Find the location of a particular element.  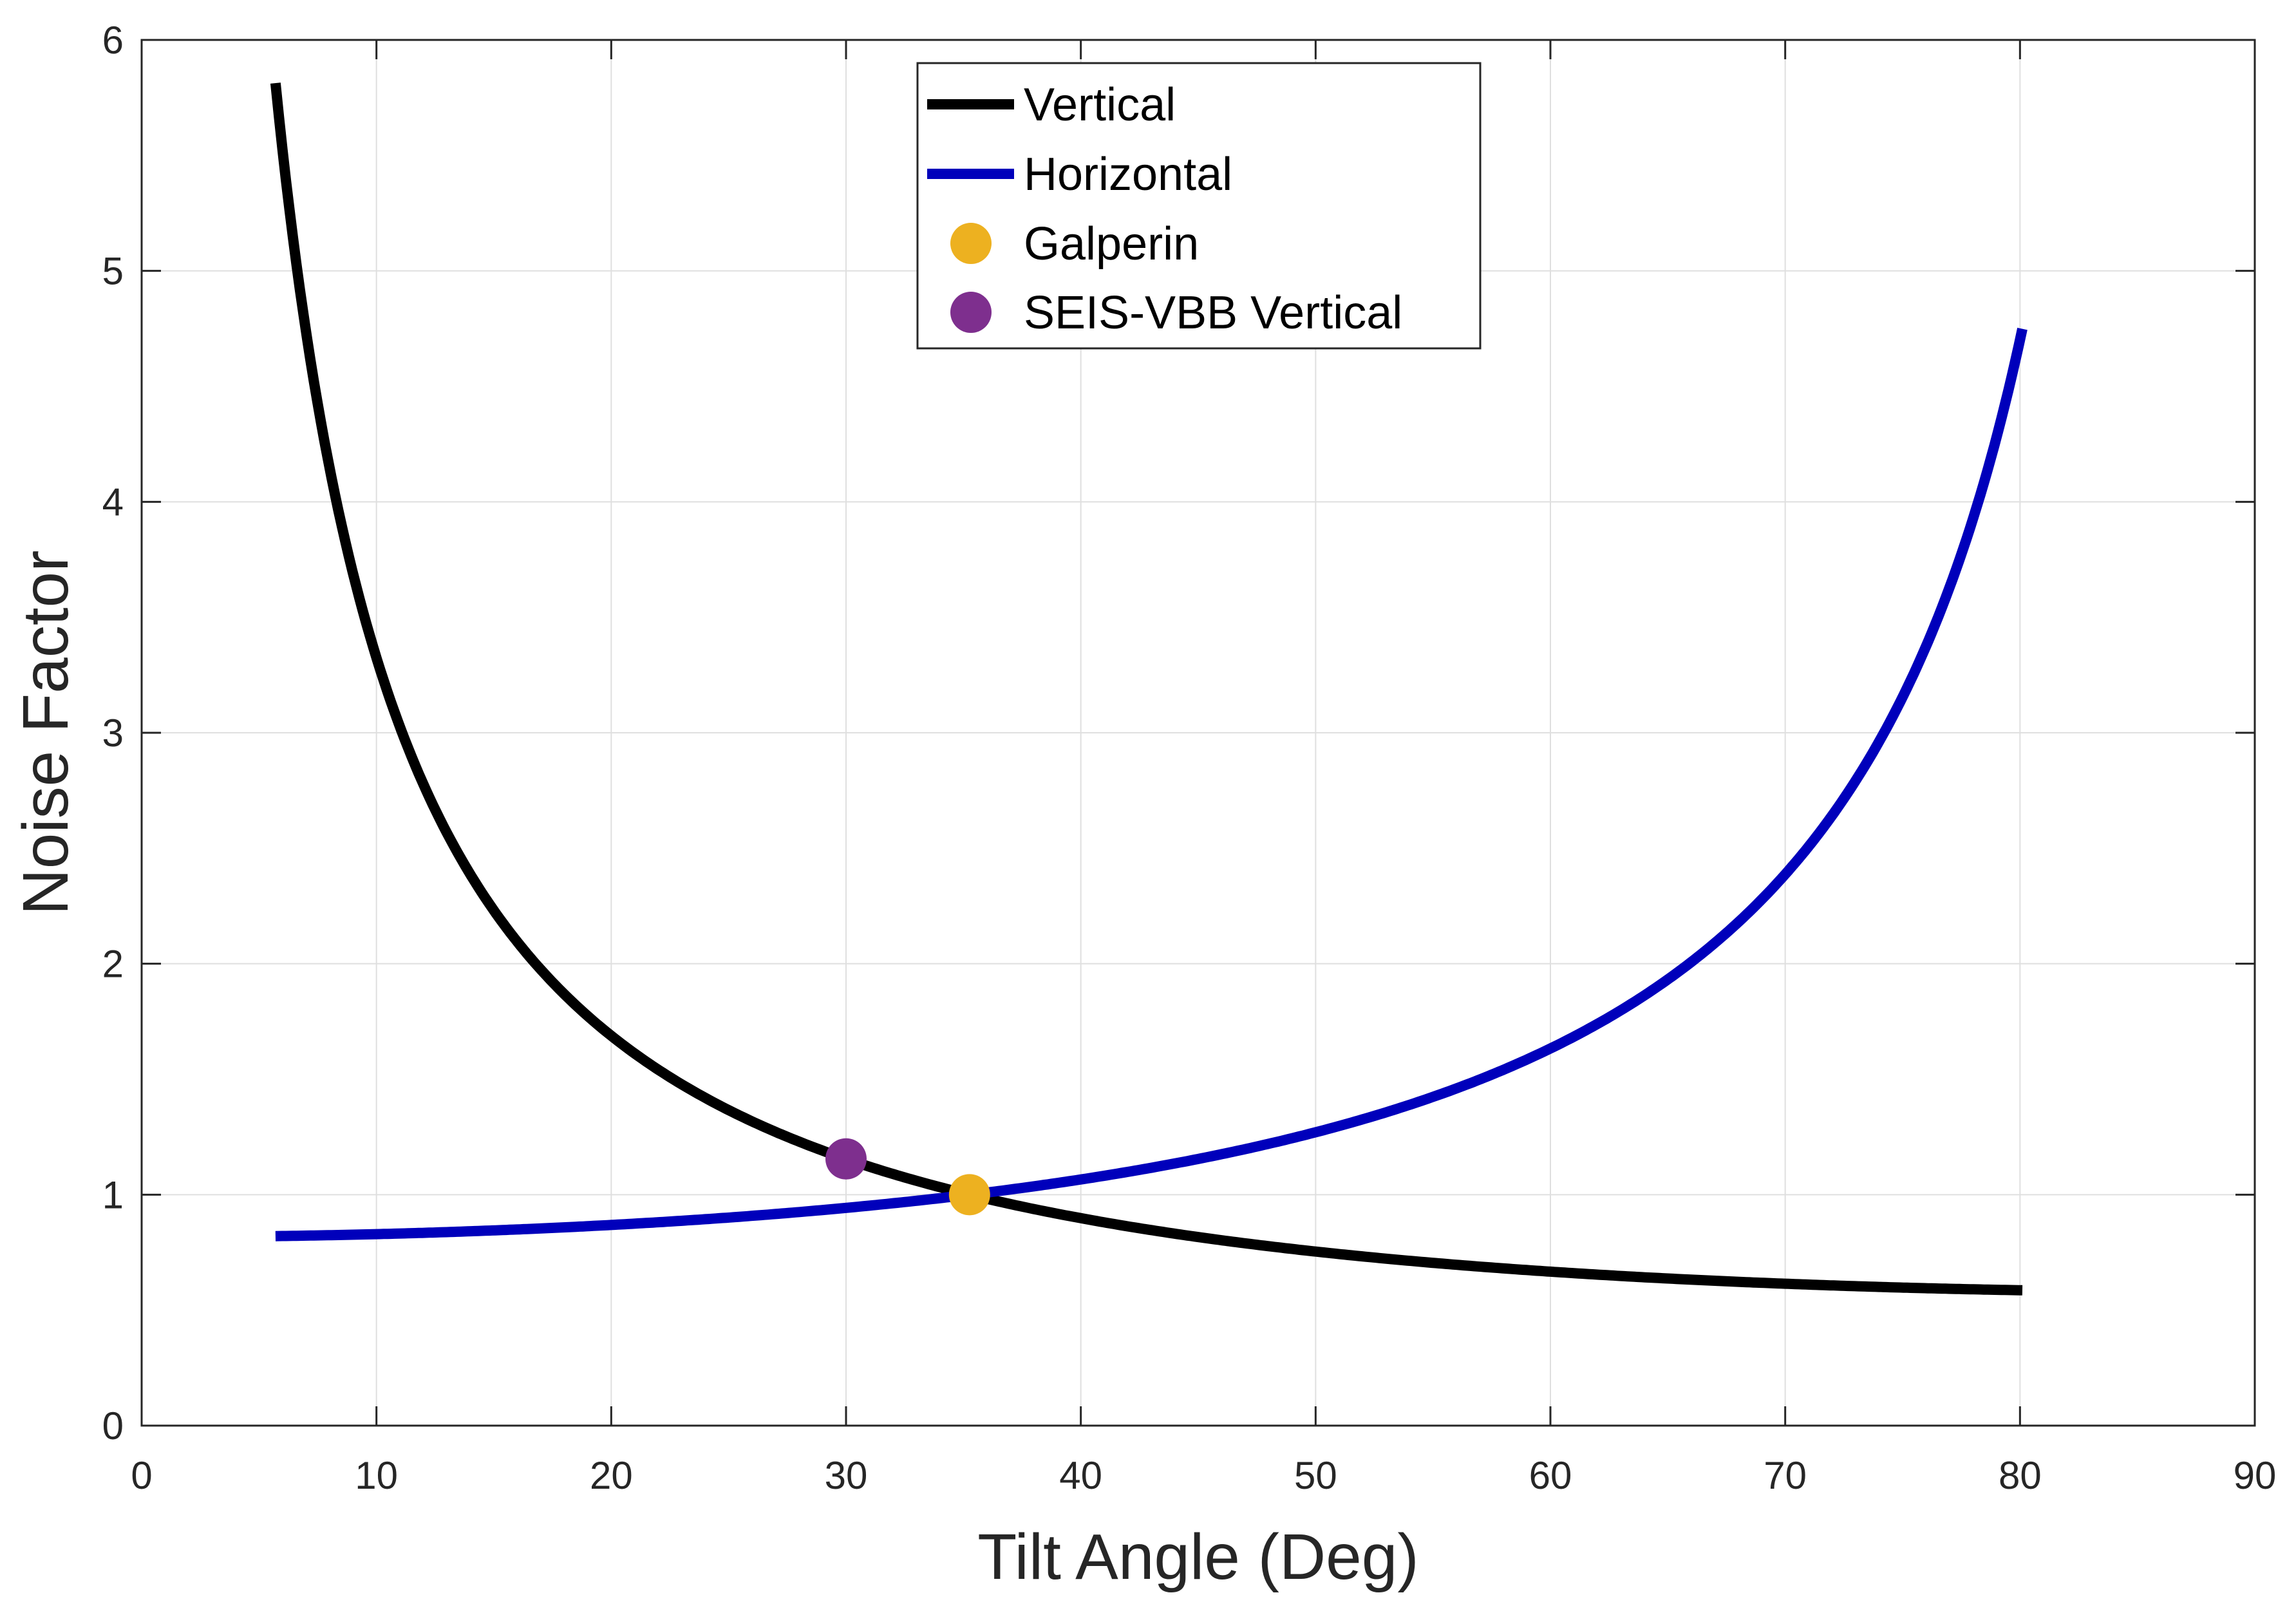

x-tick-label: 10 is located at coordinates (376, 1476).